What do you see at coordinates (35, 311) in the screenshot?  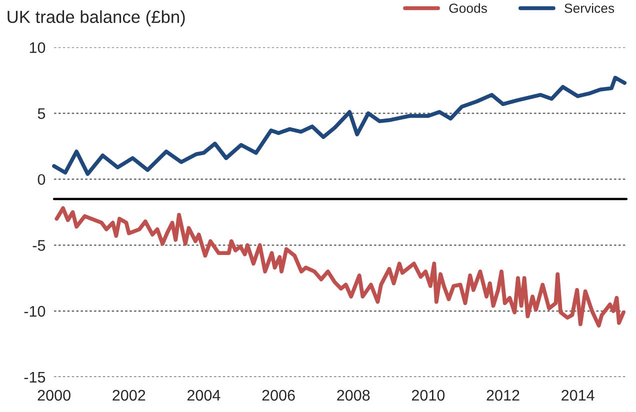 I see `y-tick-label: -10` at bounding box center [35, 311].